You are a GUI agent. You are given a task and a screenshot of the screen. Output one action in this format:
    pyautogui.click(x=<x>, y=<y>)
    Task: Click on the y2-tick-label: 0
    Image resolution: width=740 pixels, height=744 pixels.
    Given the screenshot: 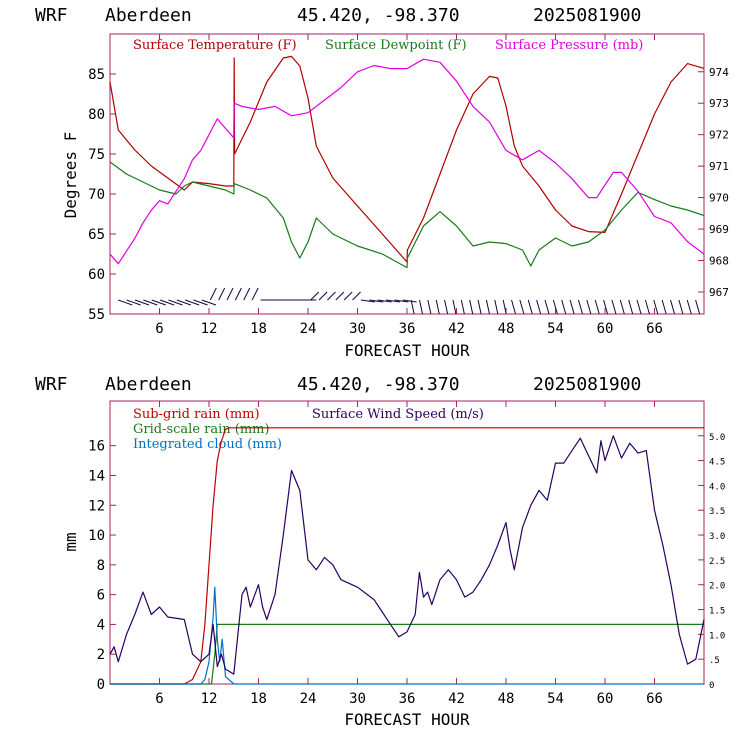 What is the action you would take?
    pyautogui.click(x=711, y=686)
    